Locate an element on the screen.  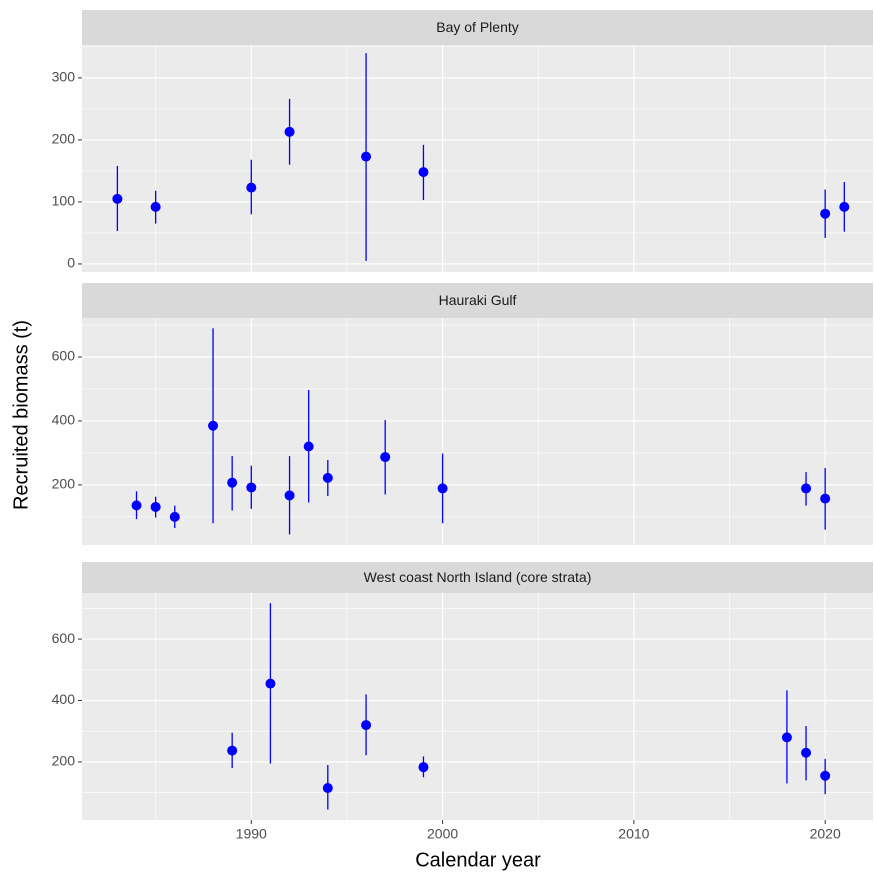
y-axis-title: Recruited biomass (t) is located at coordinates (21, 415).